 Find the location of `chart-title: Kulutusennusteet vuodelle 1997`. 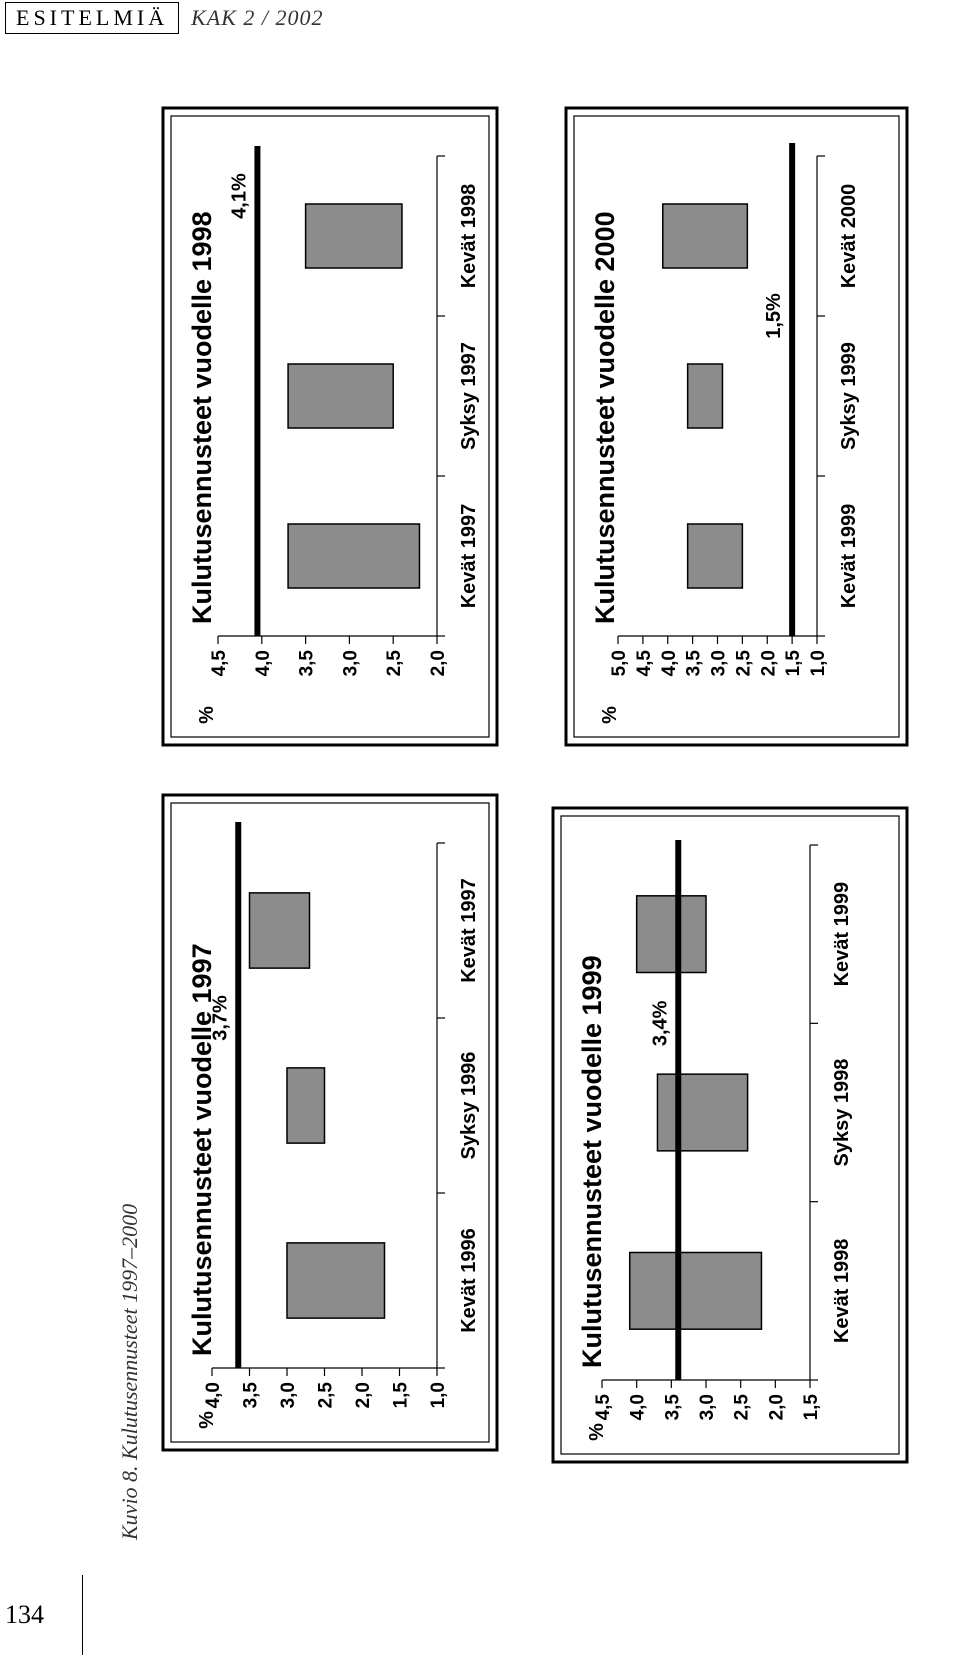

chart-title: Kulutusennusteet vuodelle 1997 is located at coordinates (202, 1149).